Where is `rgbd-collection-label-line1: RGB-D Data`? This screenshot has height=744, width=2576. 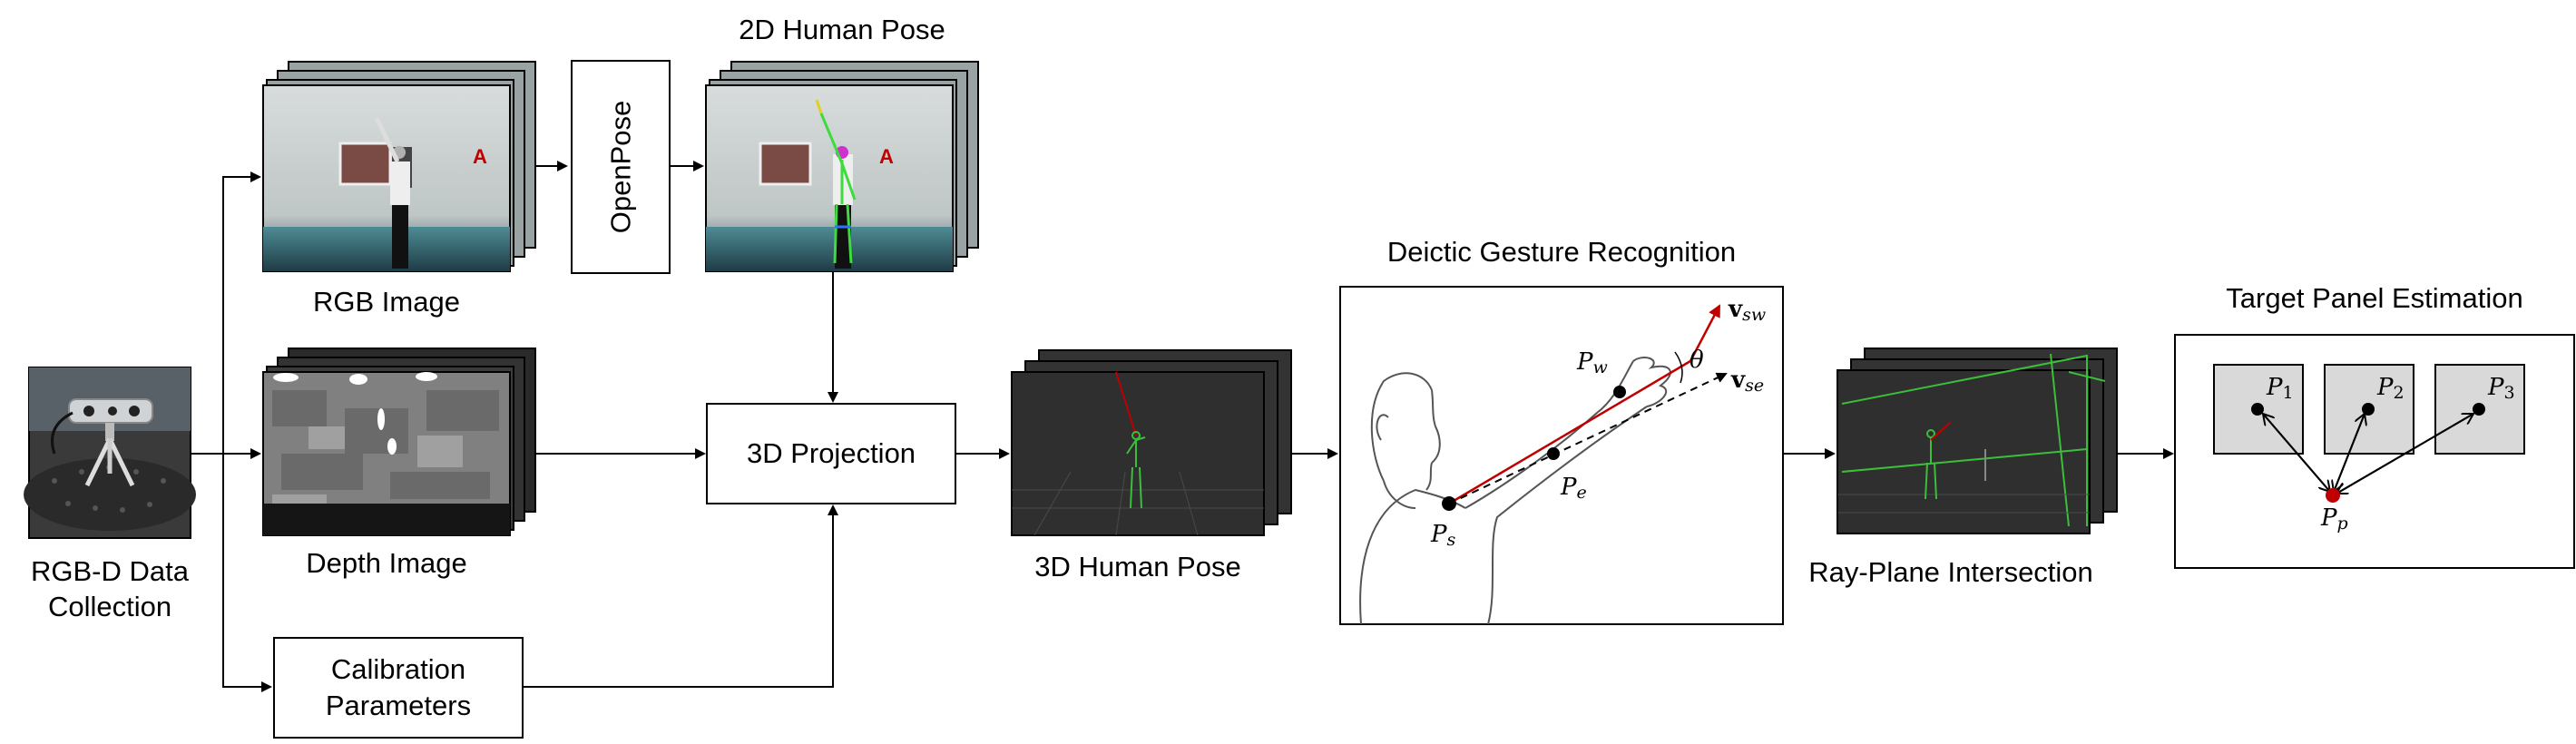
rgbd-collection-label-line1: RGB-D Data is located at coordinates (110, 571).